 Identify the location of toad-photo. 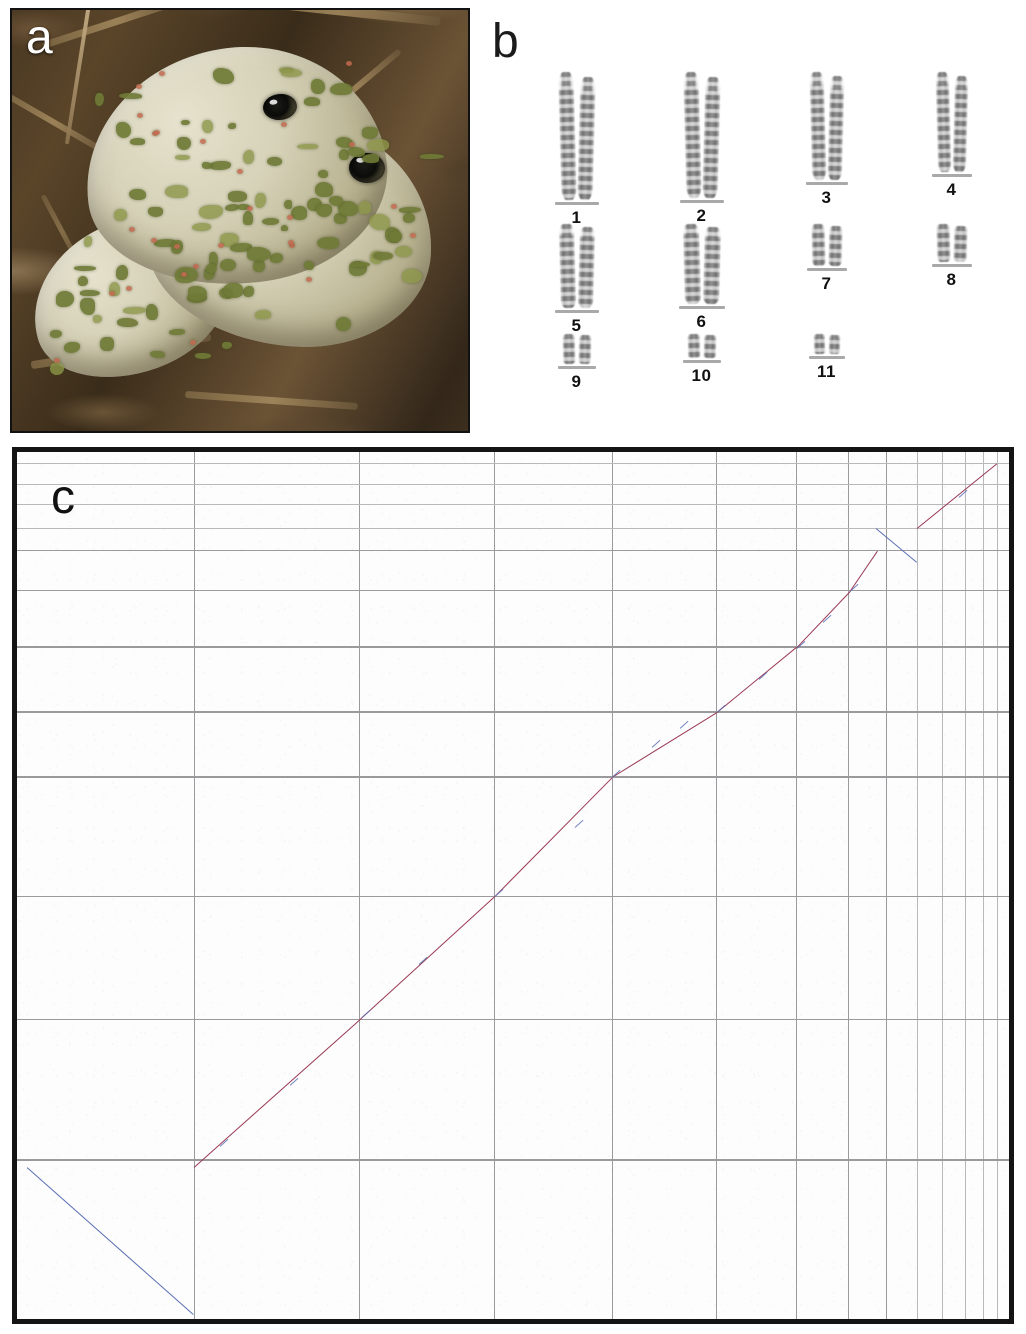
(240, 220).